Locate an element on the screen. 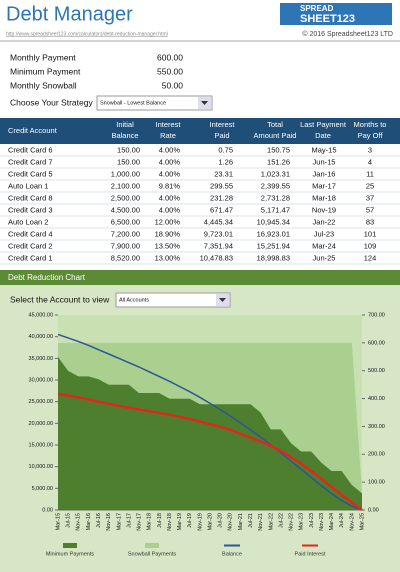 The image size is (400, 572). table-cell: 231.28 is located at coordinates (221, 197).